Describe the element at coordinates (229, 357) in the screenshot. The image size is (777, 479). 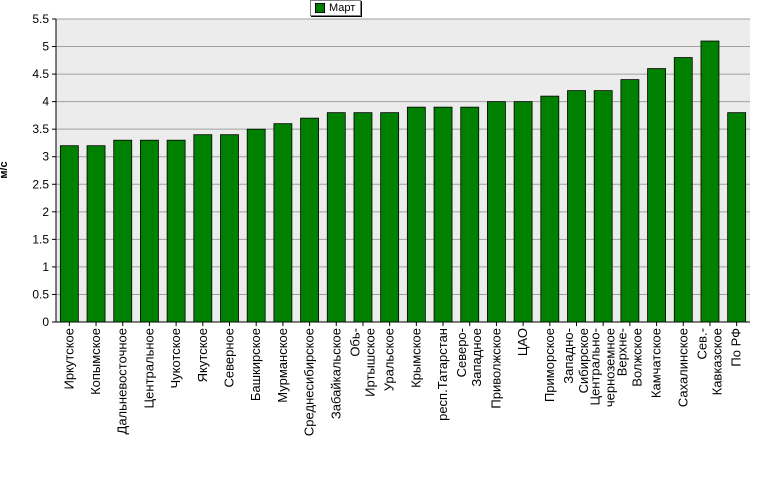
I see `x-tick-label: Северное` at that location.